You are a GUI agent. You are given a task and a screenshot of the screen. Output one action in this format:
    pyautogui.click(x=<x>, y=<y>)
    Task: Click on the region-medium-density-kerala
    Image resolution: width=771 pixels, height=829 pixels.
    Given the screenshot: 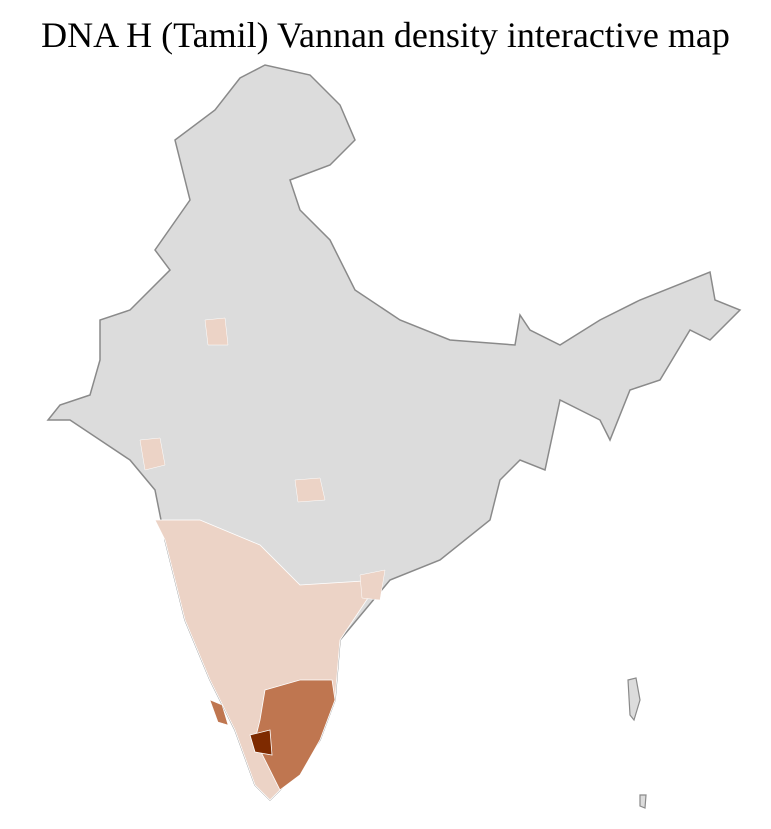 What is the action you would take?
    pyautogui.click(x=219, y=712)
    